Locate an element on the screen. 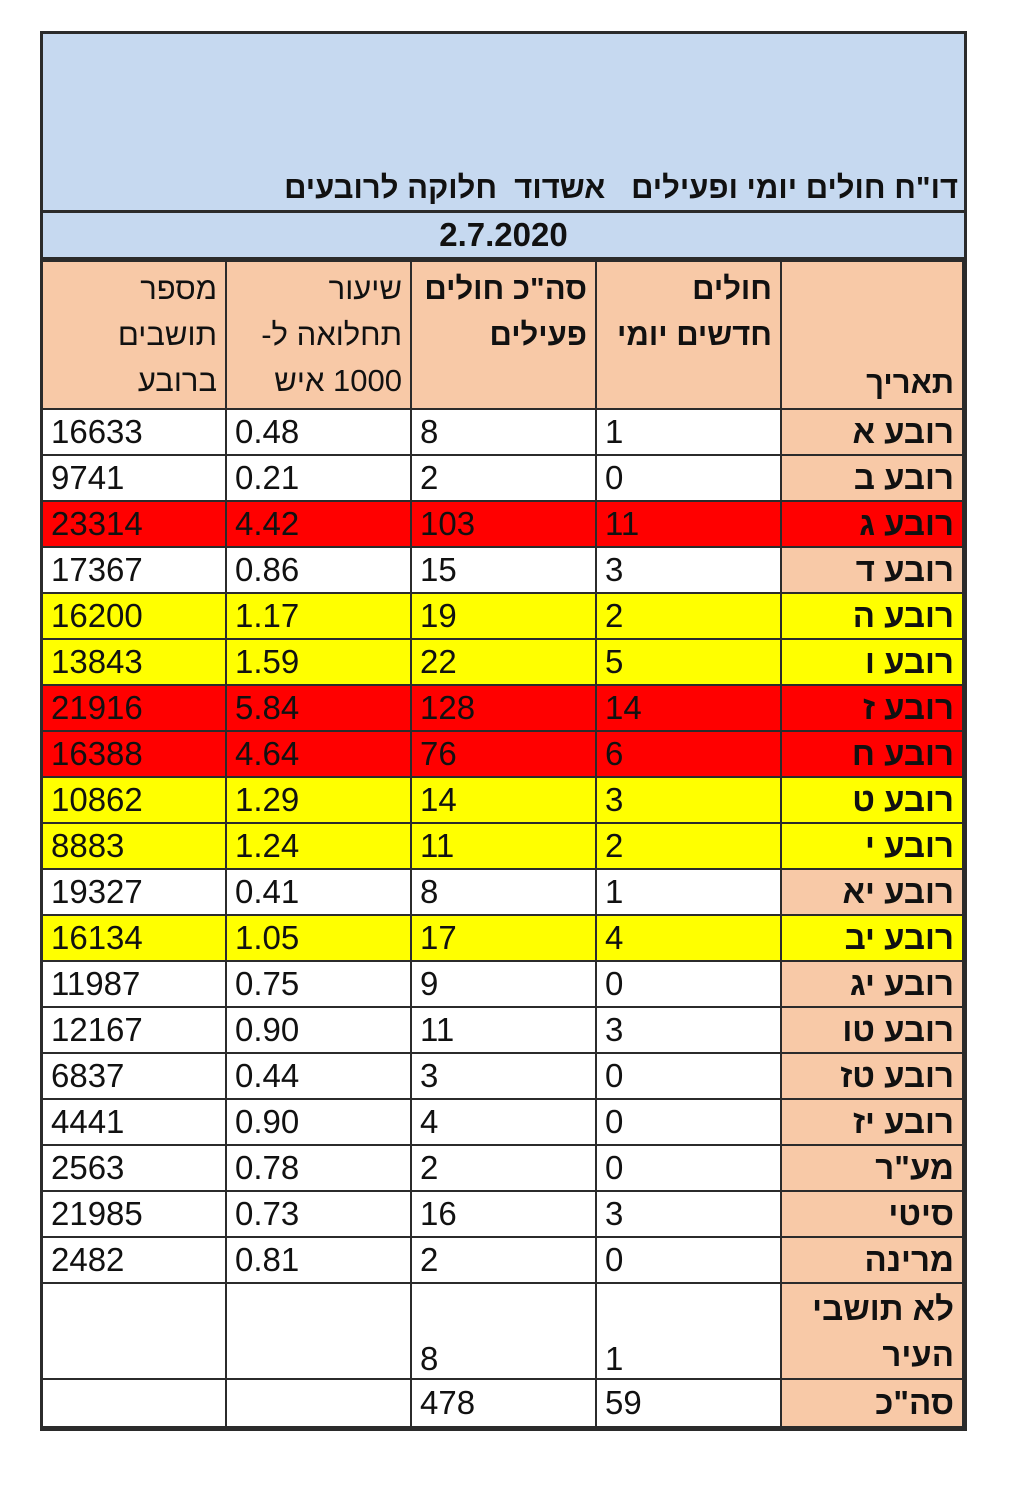 Image resolution: width=1020 pixels, height=1499 pixels. column-header-active: סה"כ חולים פעילים is located at coordinates (503, 335).